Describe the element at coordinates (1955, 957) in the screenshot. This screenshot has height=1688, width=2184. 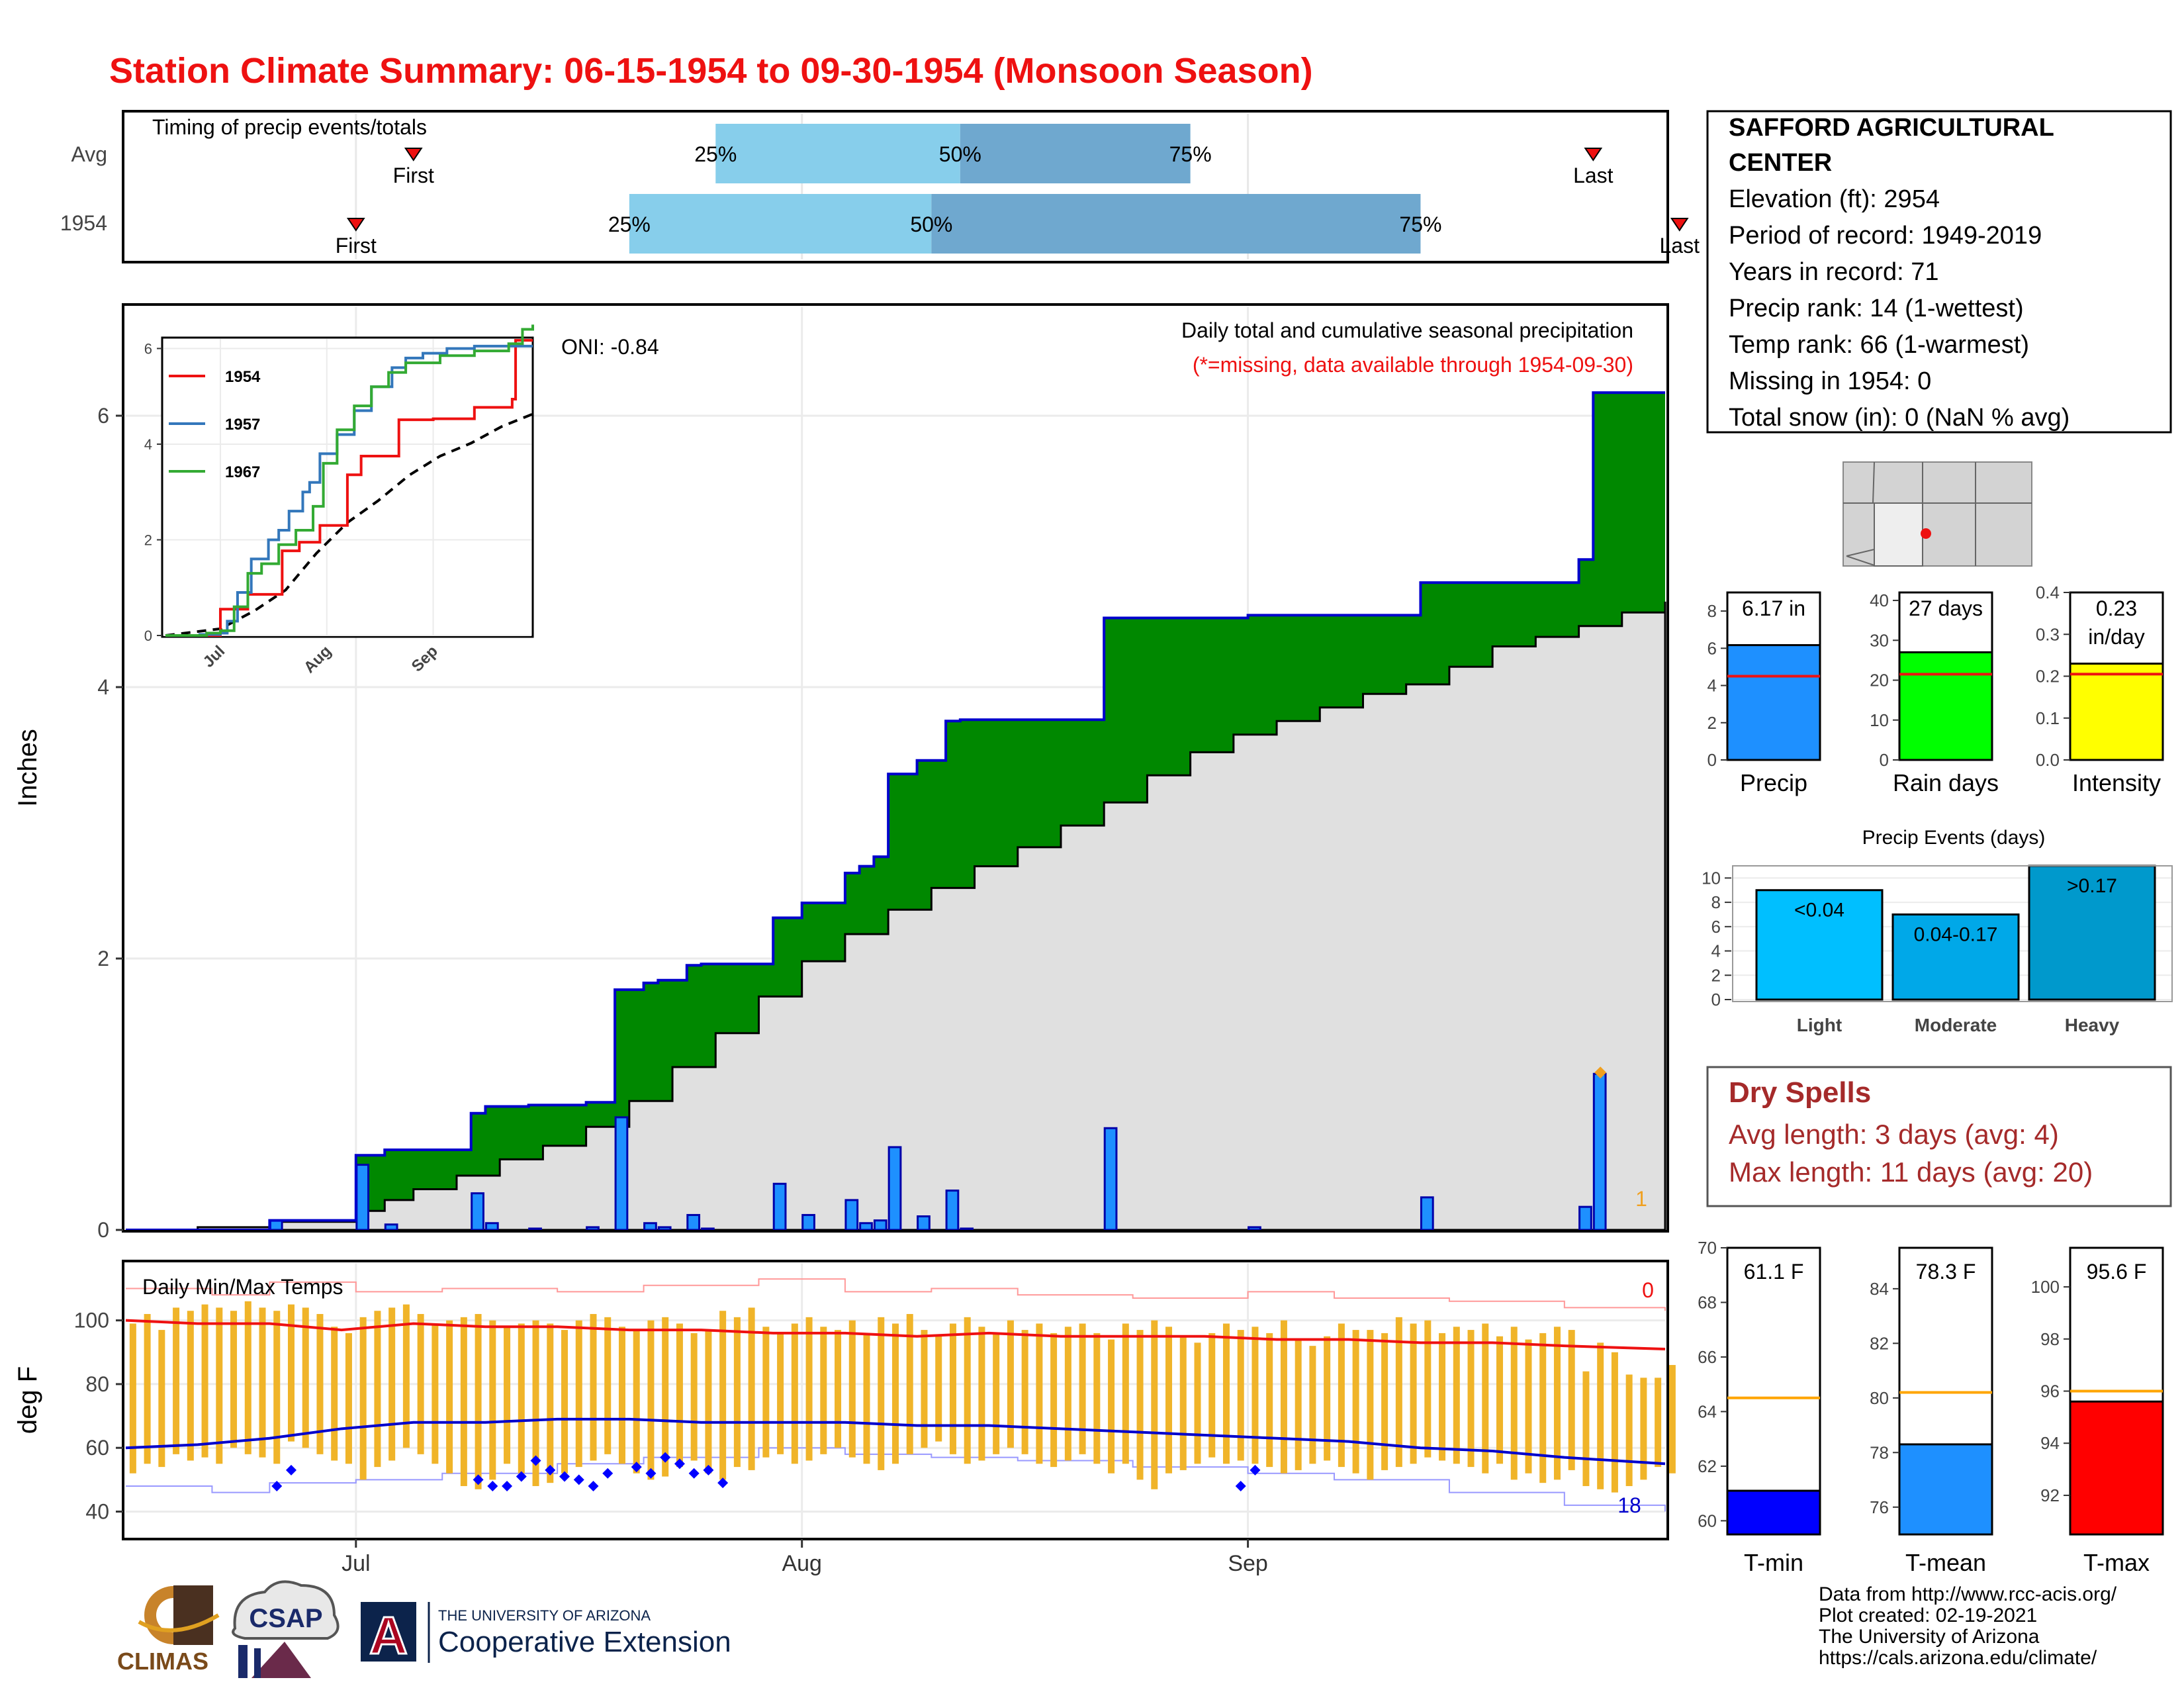
I see `events-bar-moderate` at that location.